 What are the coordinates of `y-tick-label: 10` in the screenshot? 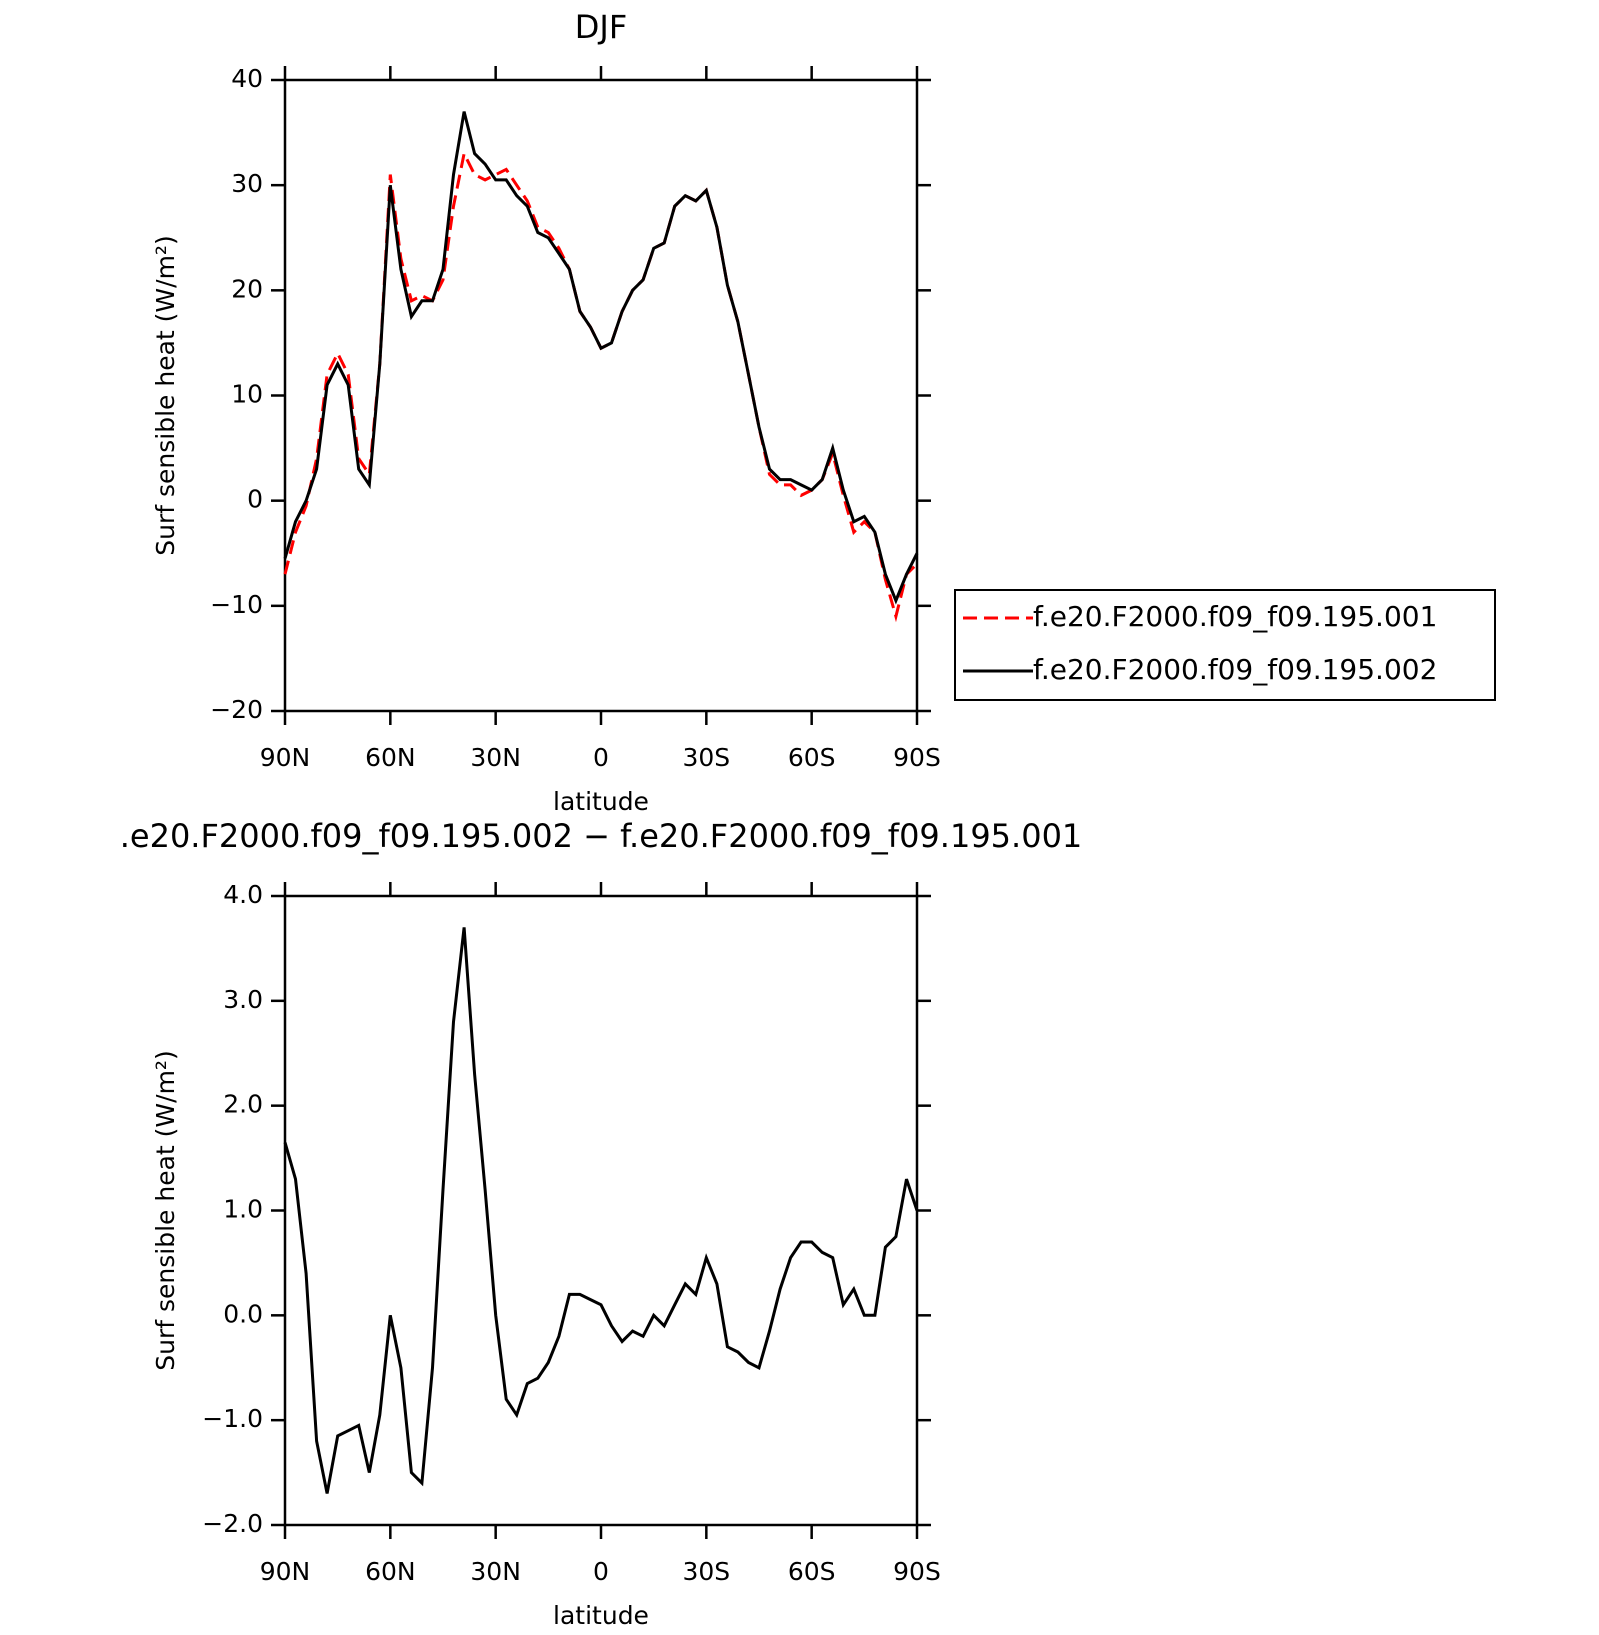 It's located at (247, 394).